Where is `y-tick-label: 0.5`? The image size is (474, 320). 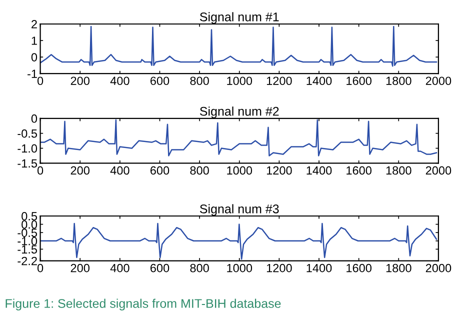 y-tick-label: 0.5 is located at coordinates (30, 216).